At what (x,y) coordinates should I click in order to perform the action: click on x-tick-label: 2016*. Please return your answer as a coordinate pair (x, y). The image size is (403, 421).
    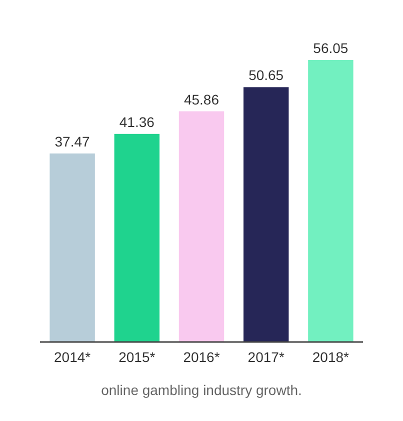
    Looking at the image, I should click on (201, 357).